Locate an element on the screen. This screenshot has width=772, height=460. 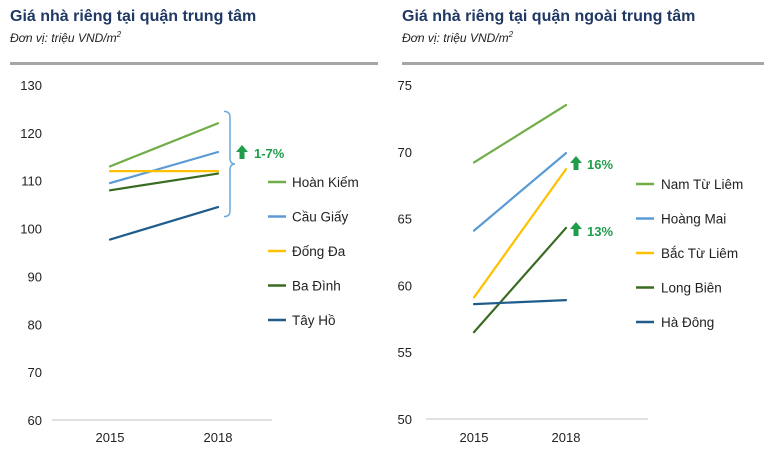
chart-title-outer: Giá nhà riêng tại quận ngoài trung tâm is located at coordinates (549, 16).